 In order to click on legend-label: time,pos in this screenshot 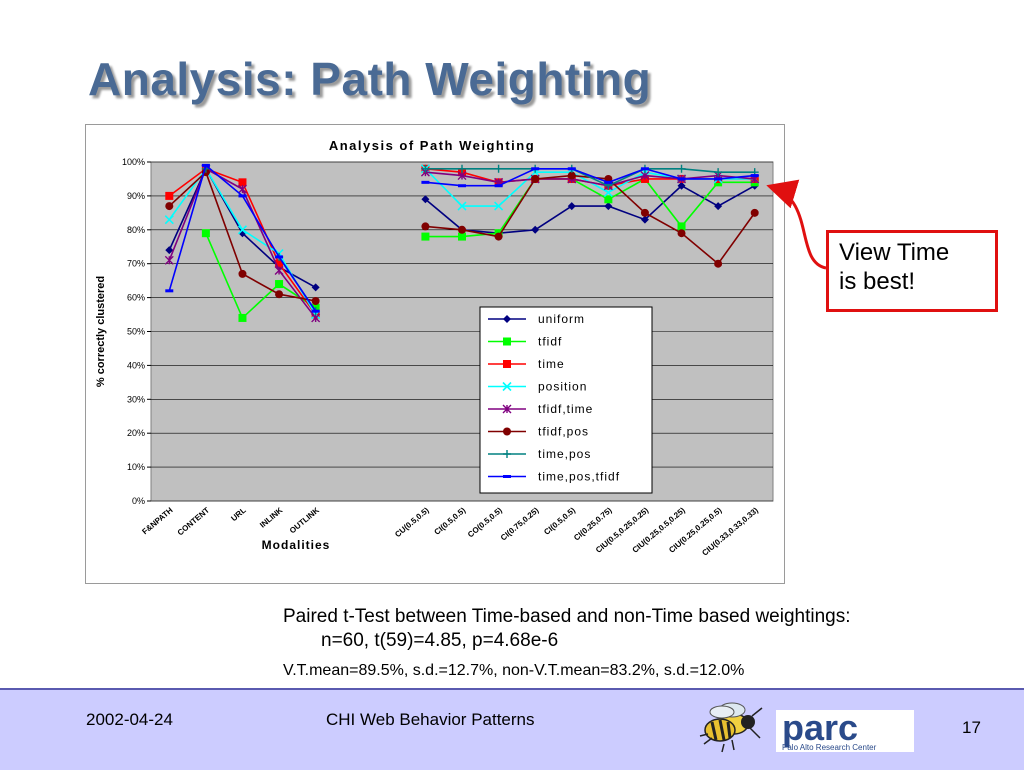, I will do `click(564, 454)`.